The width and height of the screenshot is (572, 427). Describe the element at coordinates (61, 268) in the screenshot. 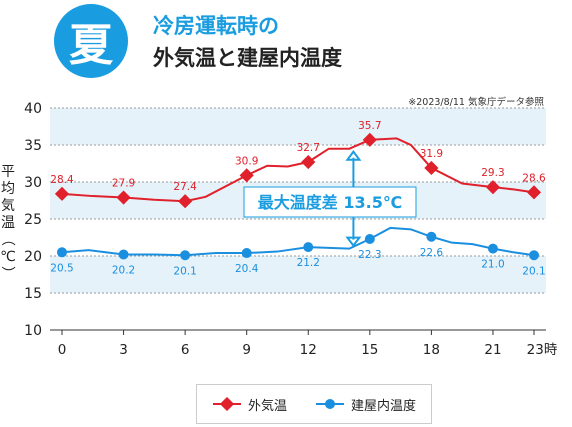

I see `indoor-label-0: 20.5` at that location.